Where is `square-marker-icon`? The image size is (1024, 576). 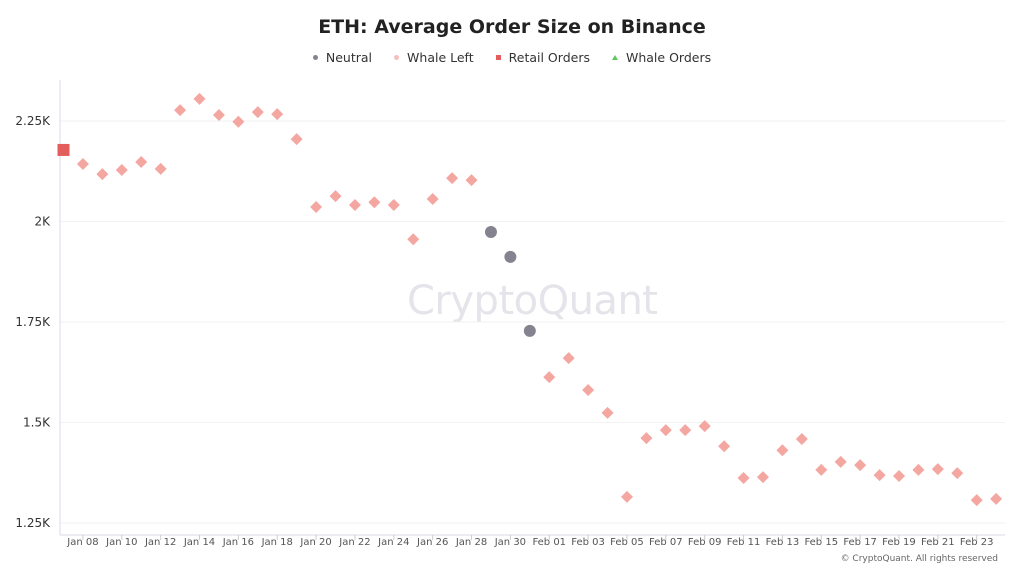
square-marker-icon is located at coordinates (498, 57).